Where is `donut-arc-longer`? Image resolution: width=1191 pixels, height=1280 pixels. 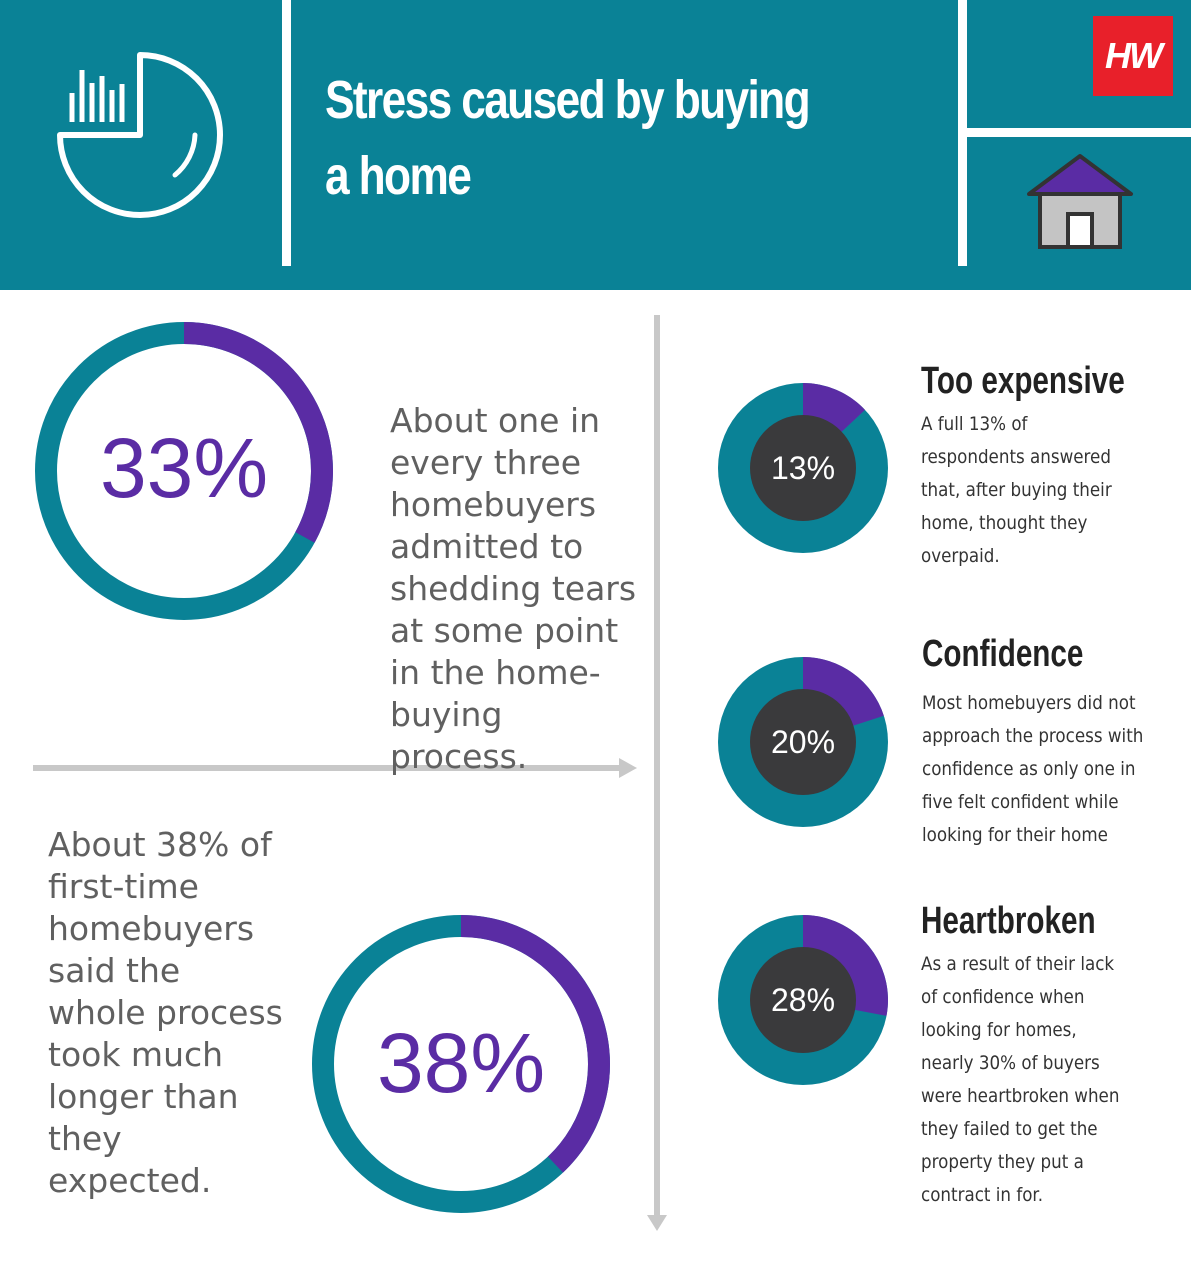
donut-arc-longer is located at coordinates (535, 1044).